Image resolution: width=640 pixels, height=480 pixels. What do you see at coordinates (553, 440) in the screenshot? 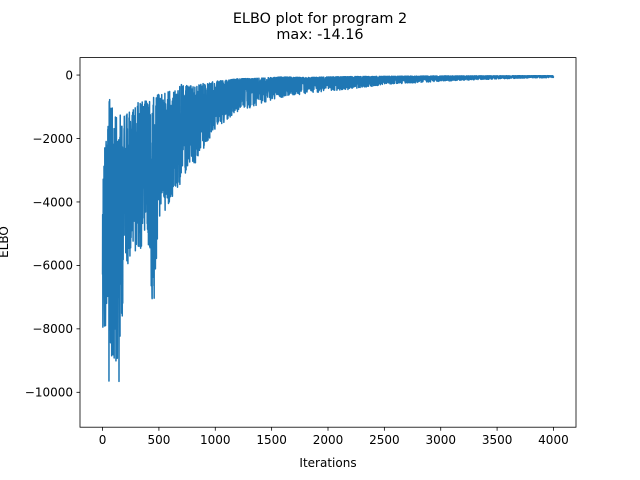
I see `x-tick-label: 4000` at bounding box center [553, 440].